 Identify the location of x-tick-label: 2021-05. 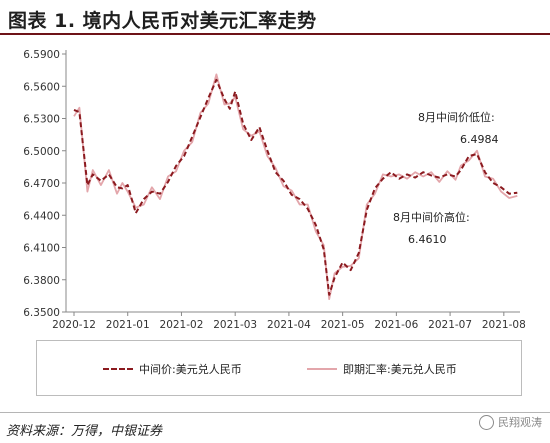
(343, 325).